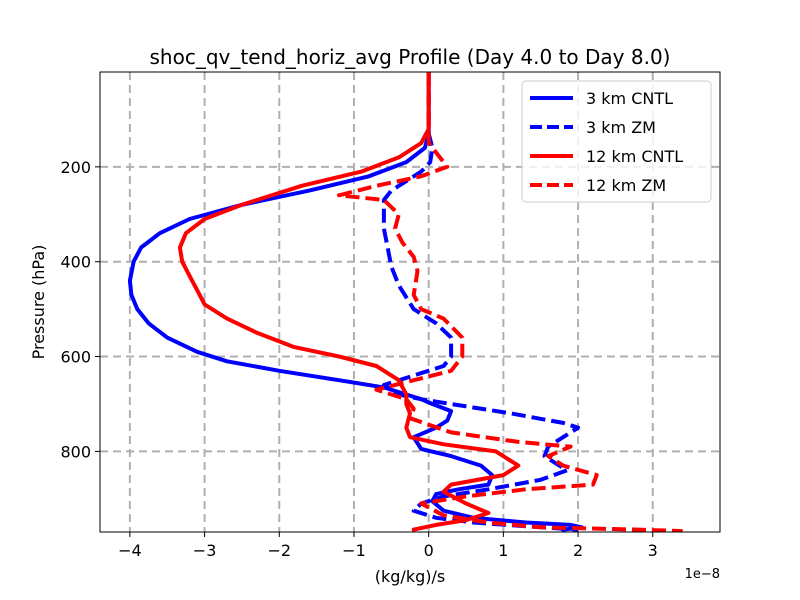 This screenshot has height=600, width=800. I want to click on legend-box, so click(616, 141).